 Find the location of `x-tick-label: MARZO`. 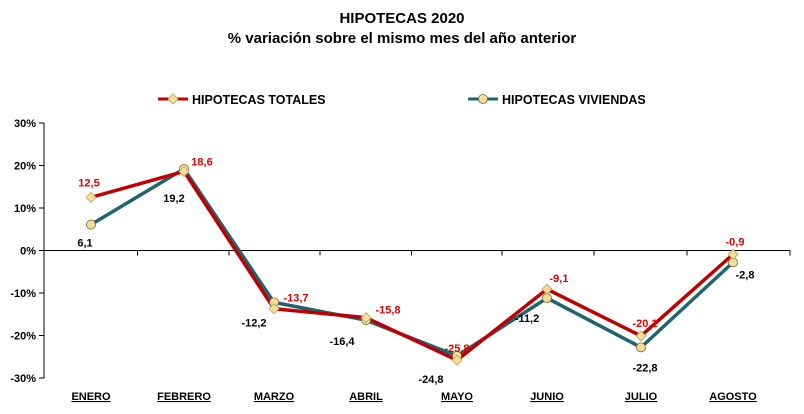

x-tick-label: MARZO is located at coordinates (274, 397).